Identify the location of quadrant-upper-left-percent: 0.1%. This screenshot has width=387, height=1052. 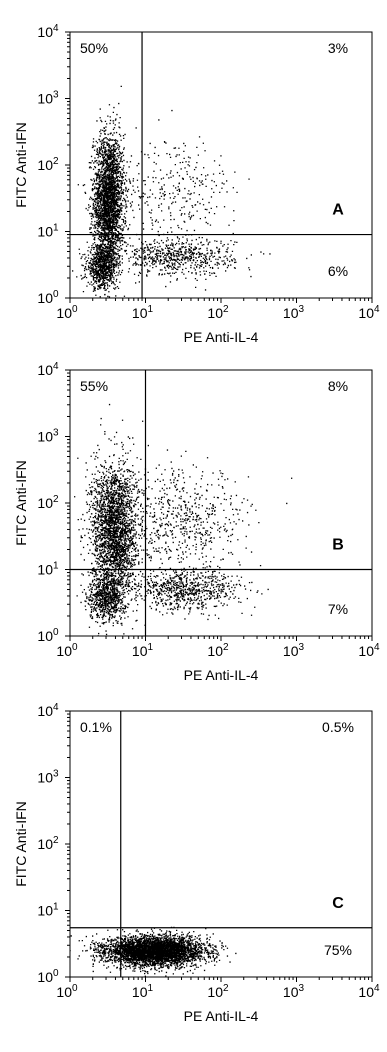
(96, 727).